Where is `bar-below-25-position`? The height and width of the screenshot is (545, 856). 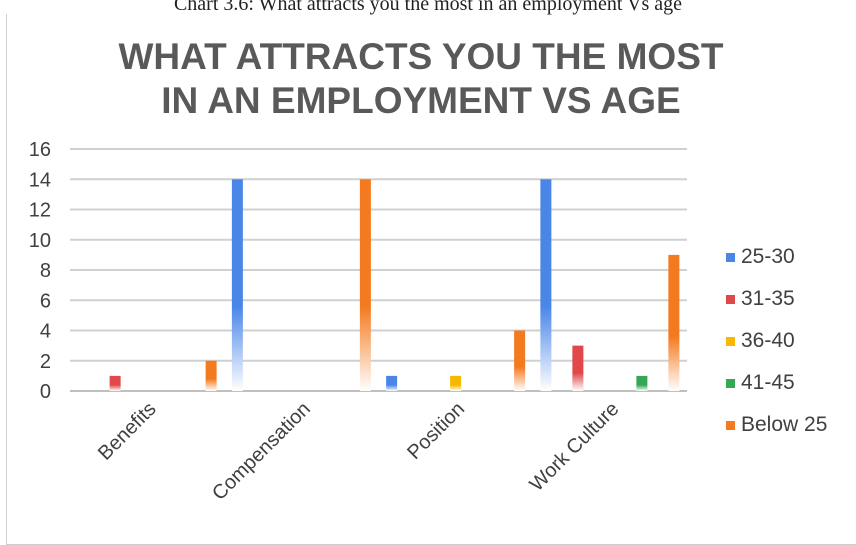 bar-below-25-position is located at coordinates (520, 360).